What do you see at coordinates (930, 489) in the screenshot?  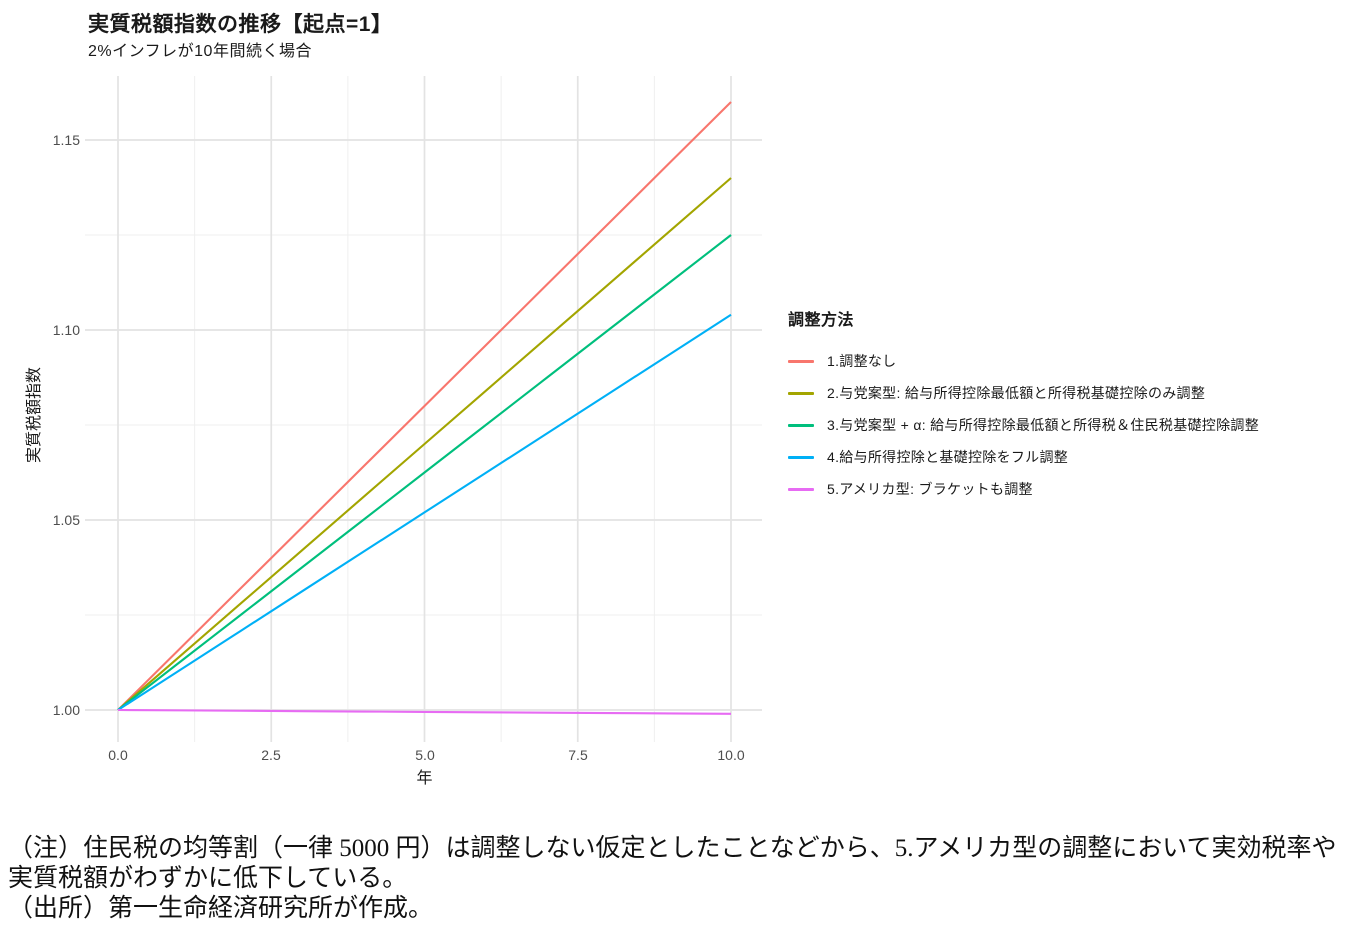 I see `legend-item-label: 5.アメリカ型: ブラケットも調整` at bounding box center [930, 489].